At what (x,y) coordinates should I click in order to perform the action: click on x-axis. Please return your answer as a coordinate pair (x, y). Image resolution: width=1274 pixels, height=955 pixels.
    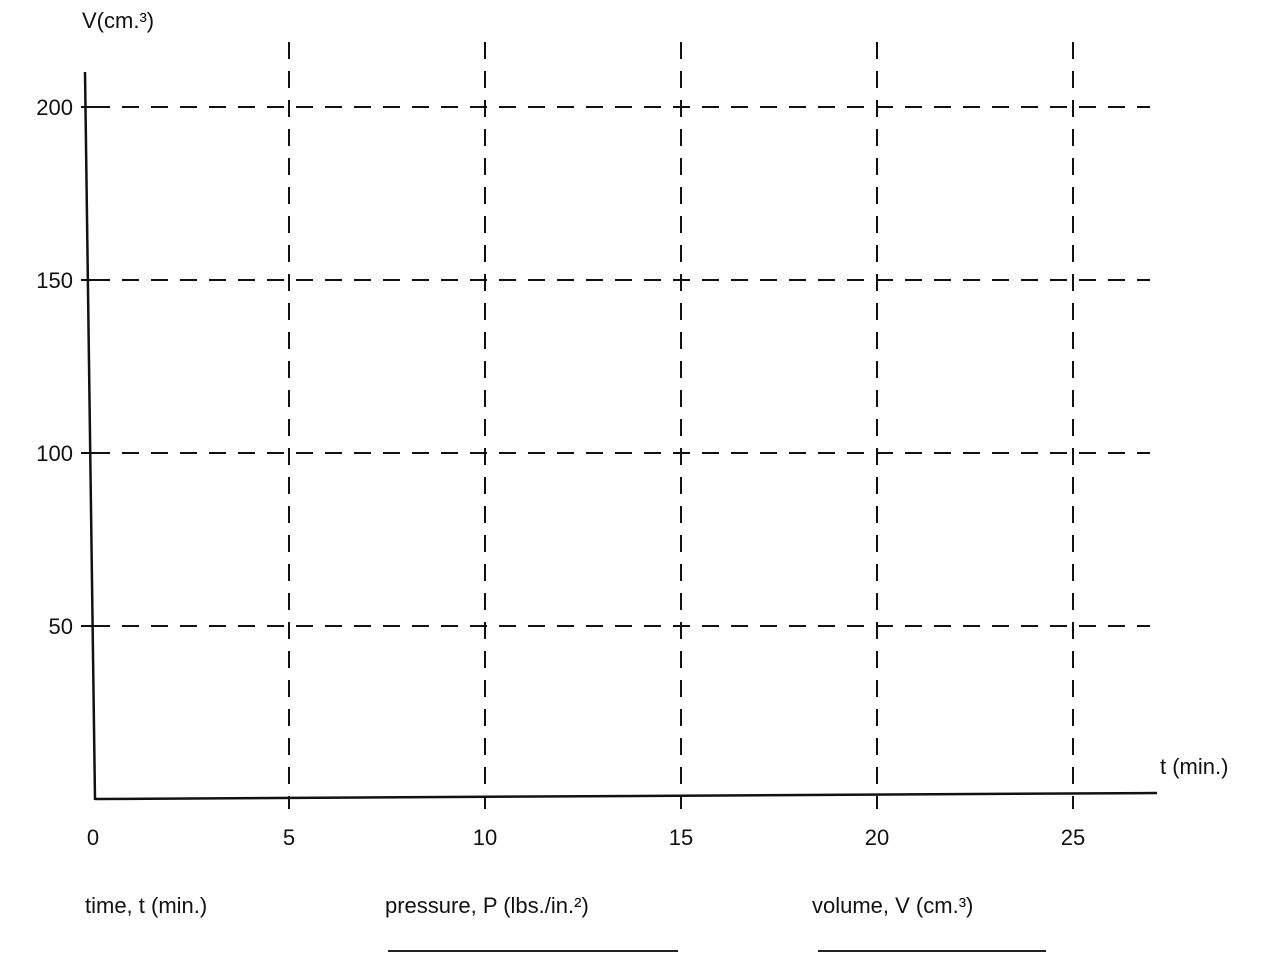
    Looking at the image, I should click on (626, 796).